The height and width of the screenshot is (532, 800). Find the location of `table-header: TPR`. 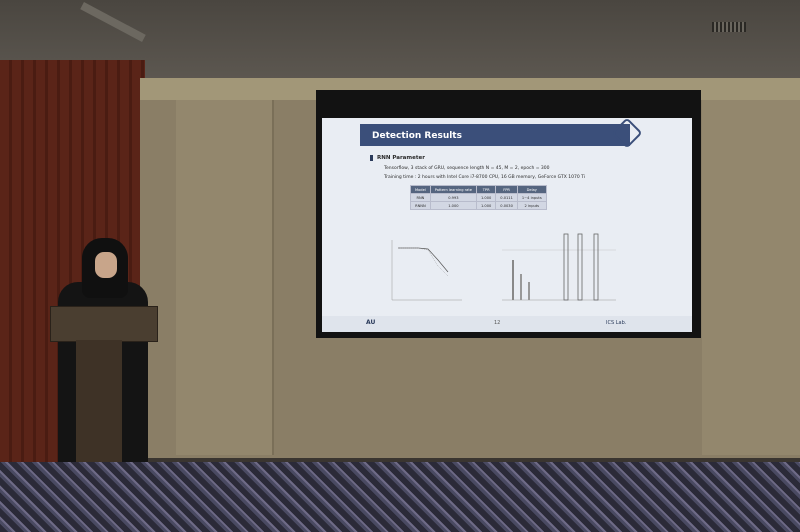

table-header: TPR is located at coordinates (486, 189).